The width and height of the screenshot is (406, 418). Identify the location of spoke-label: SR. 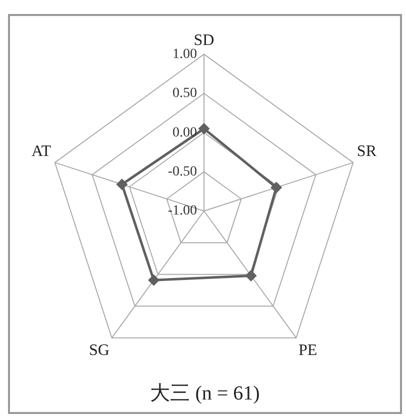
(366, 151).